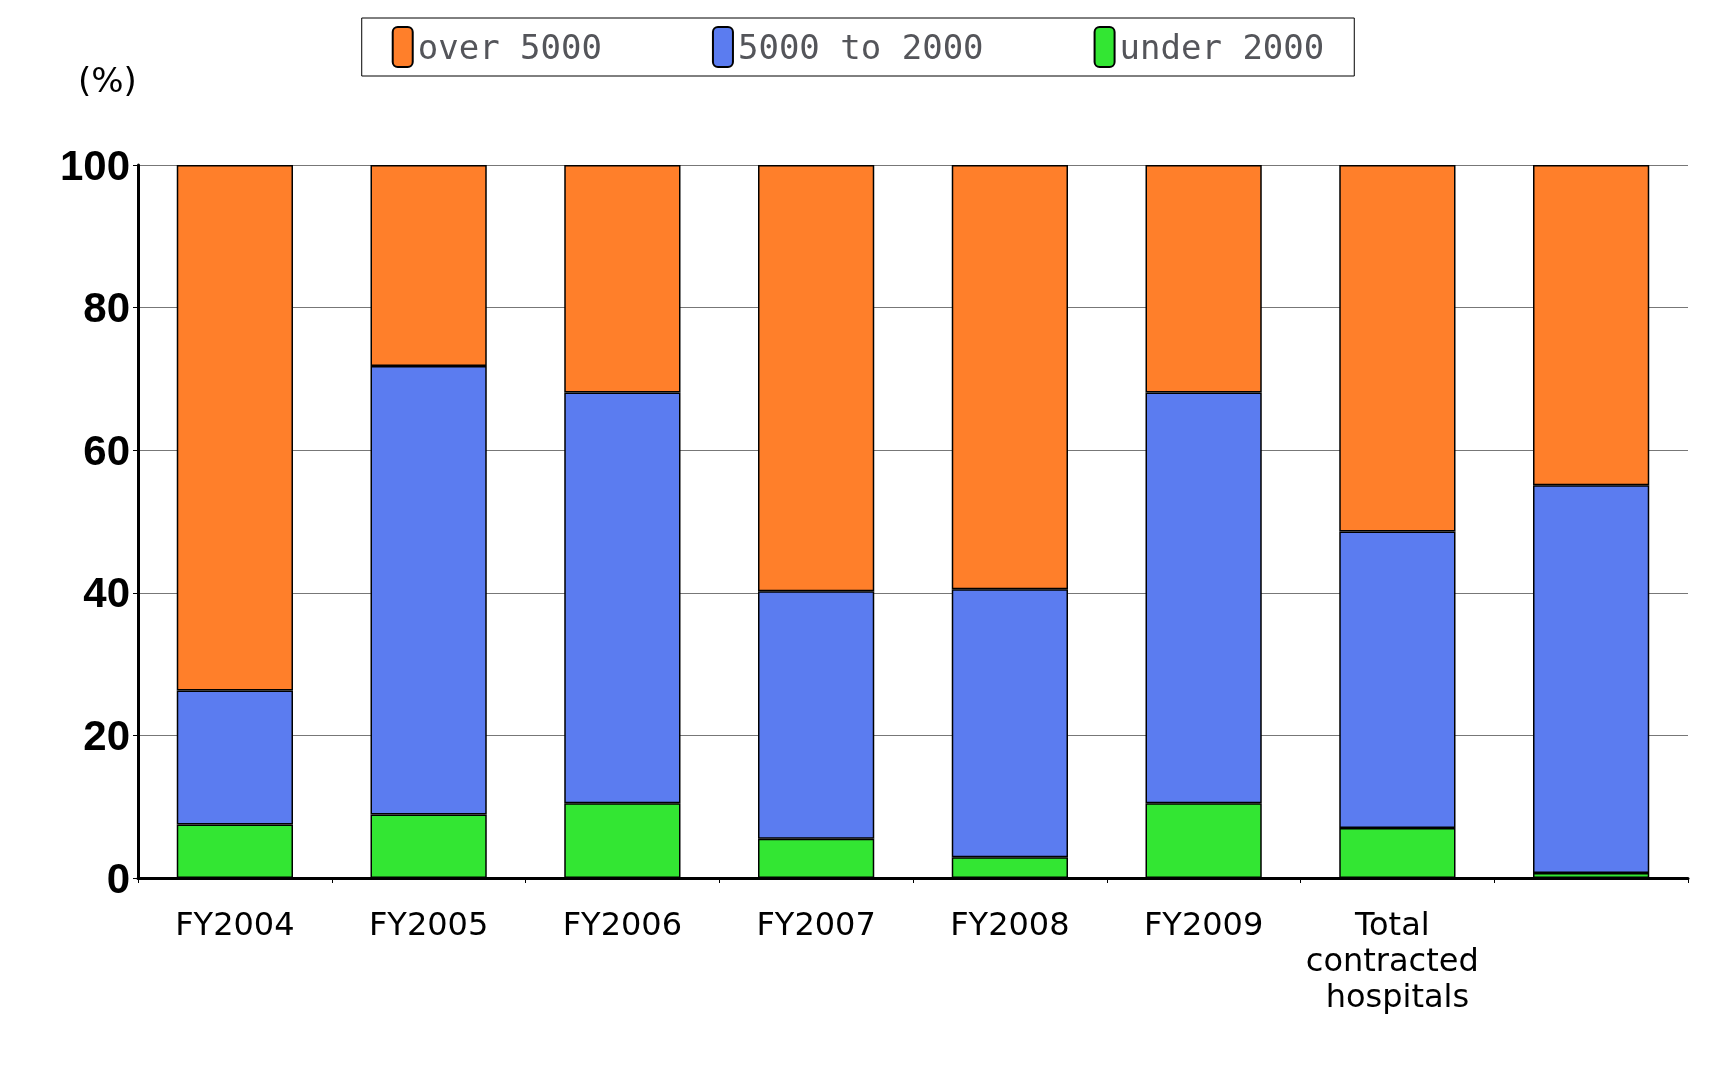 The height and width of the screenshot is (1085, 1717). Describe the element at coordinates (235, 924) in the screenshot. I see `x-tick-label: FY2004` at that location.